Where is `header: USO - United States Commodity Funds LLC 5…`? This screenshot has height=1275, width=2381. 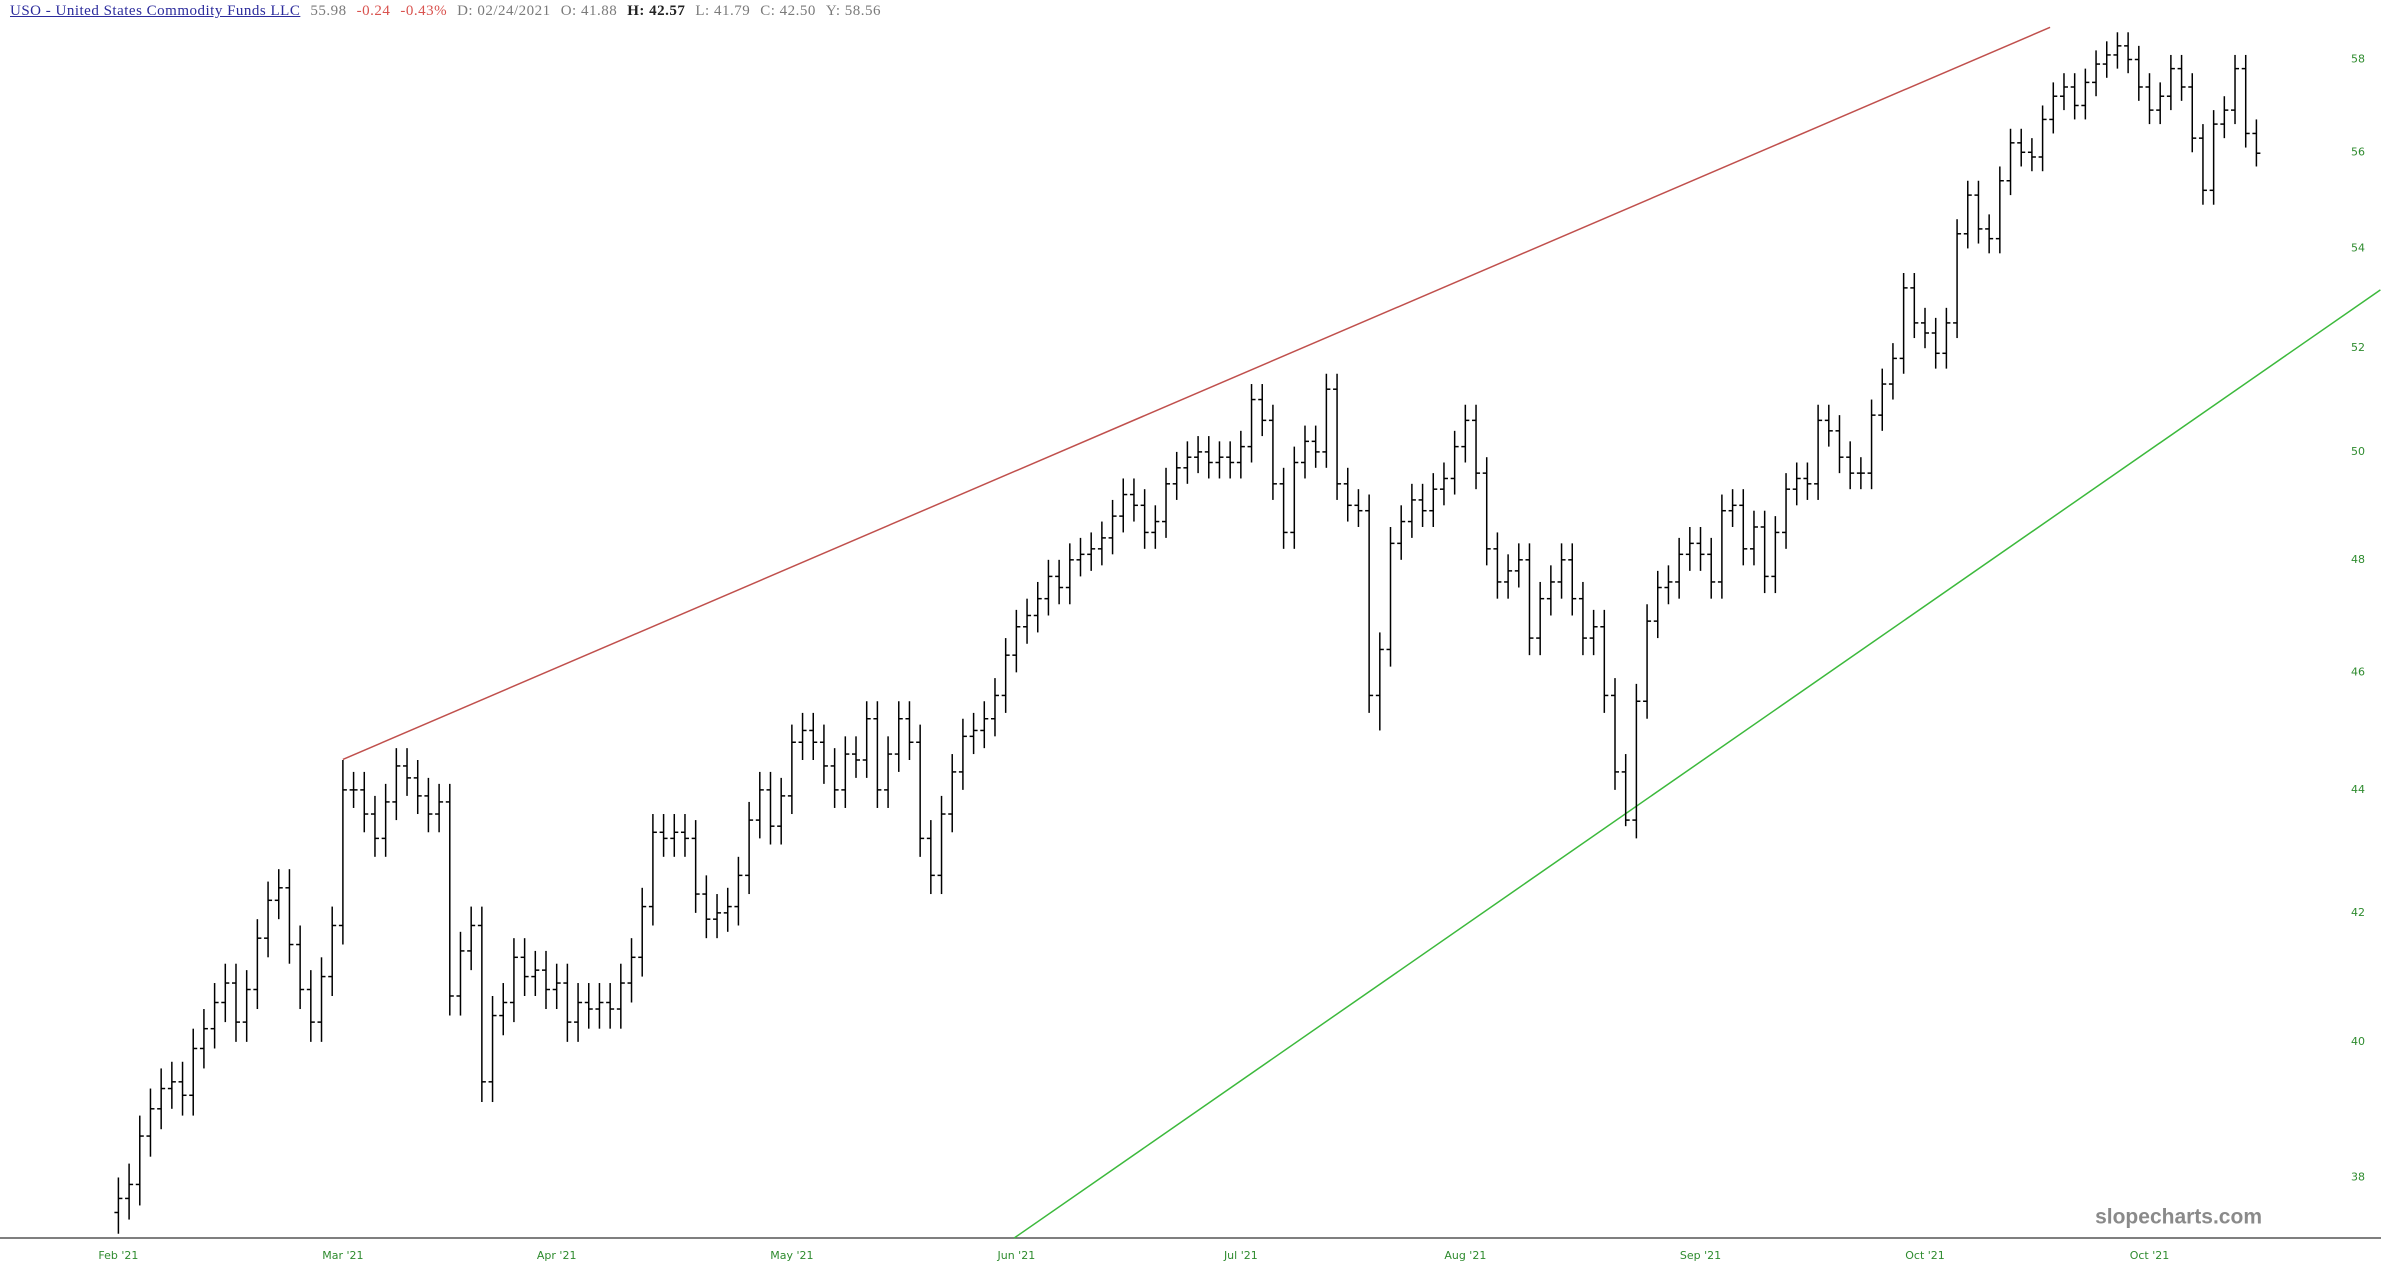
header: USO - United States Commodity Funds LLC 5… is located at coordinates (455, 11).